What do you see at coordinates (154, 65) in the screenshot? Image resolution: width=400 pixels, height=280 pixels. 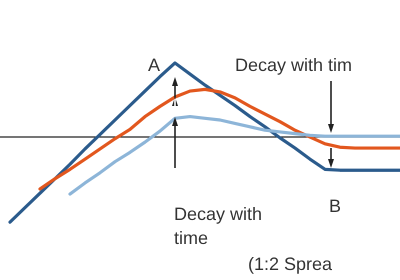 I see `annotation: A` at bounding box center [154, 65].